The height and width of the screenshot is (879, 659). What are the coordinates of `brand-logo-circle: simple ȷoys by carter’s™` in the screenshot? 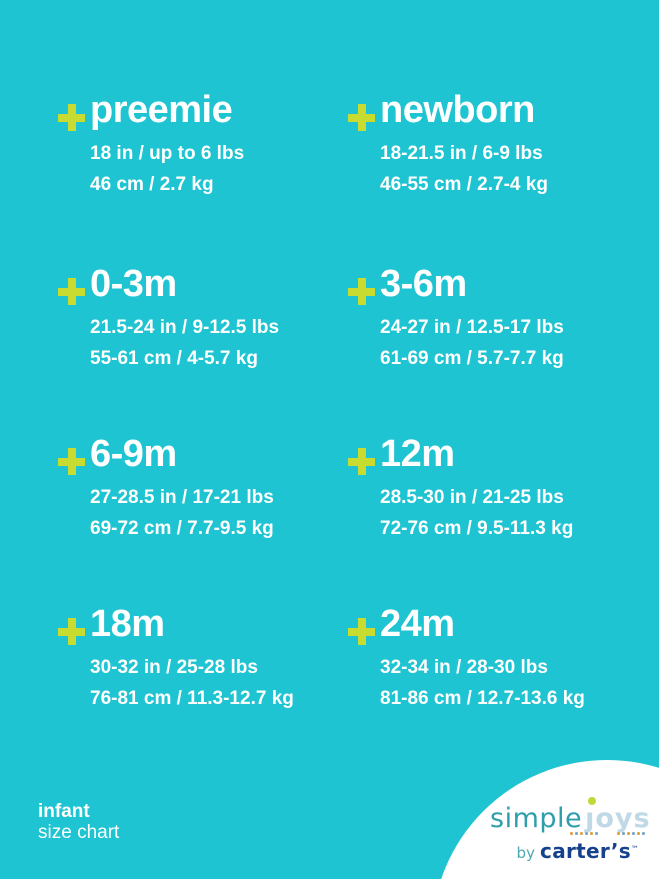 It's located at (545, 819).